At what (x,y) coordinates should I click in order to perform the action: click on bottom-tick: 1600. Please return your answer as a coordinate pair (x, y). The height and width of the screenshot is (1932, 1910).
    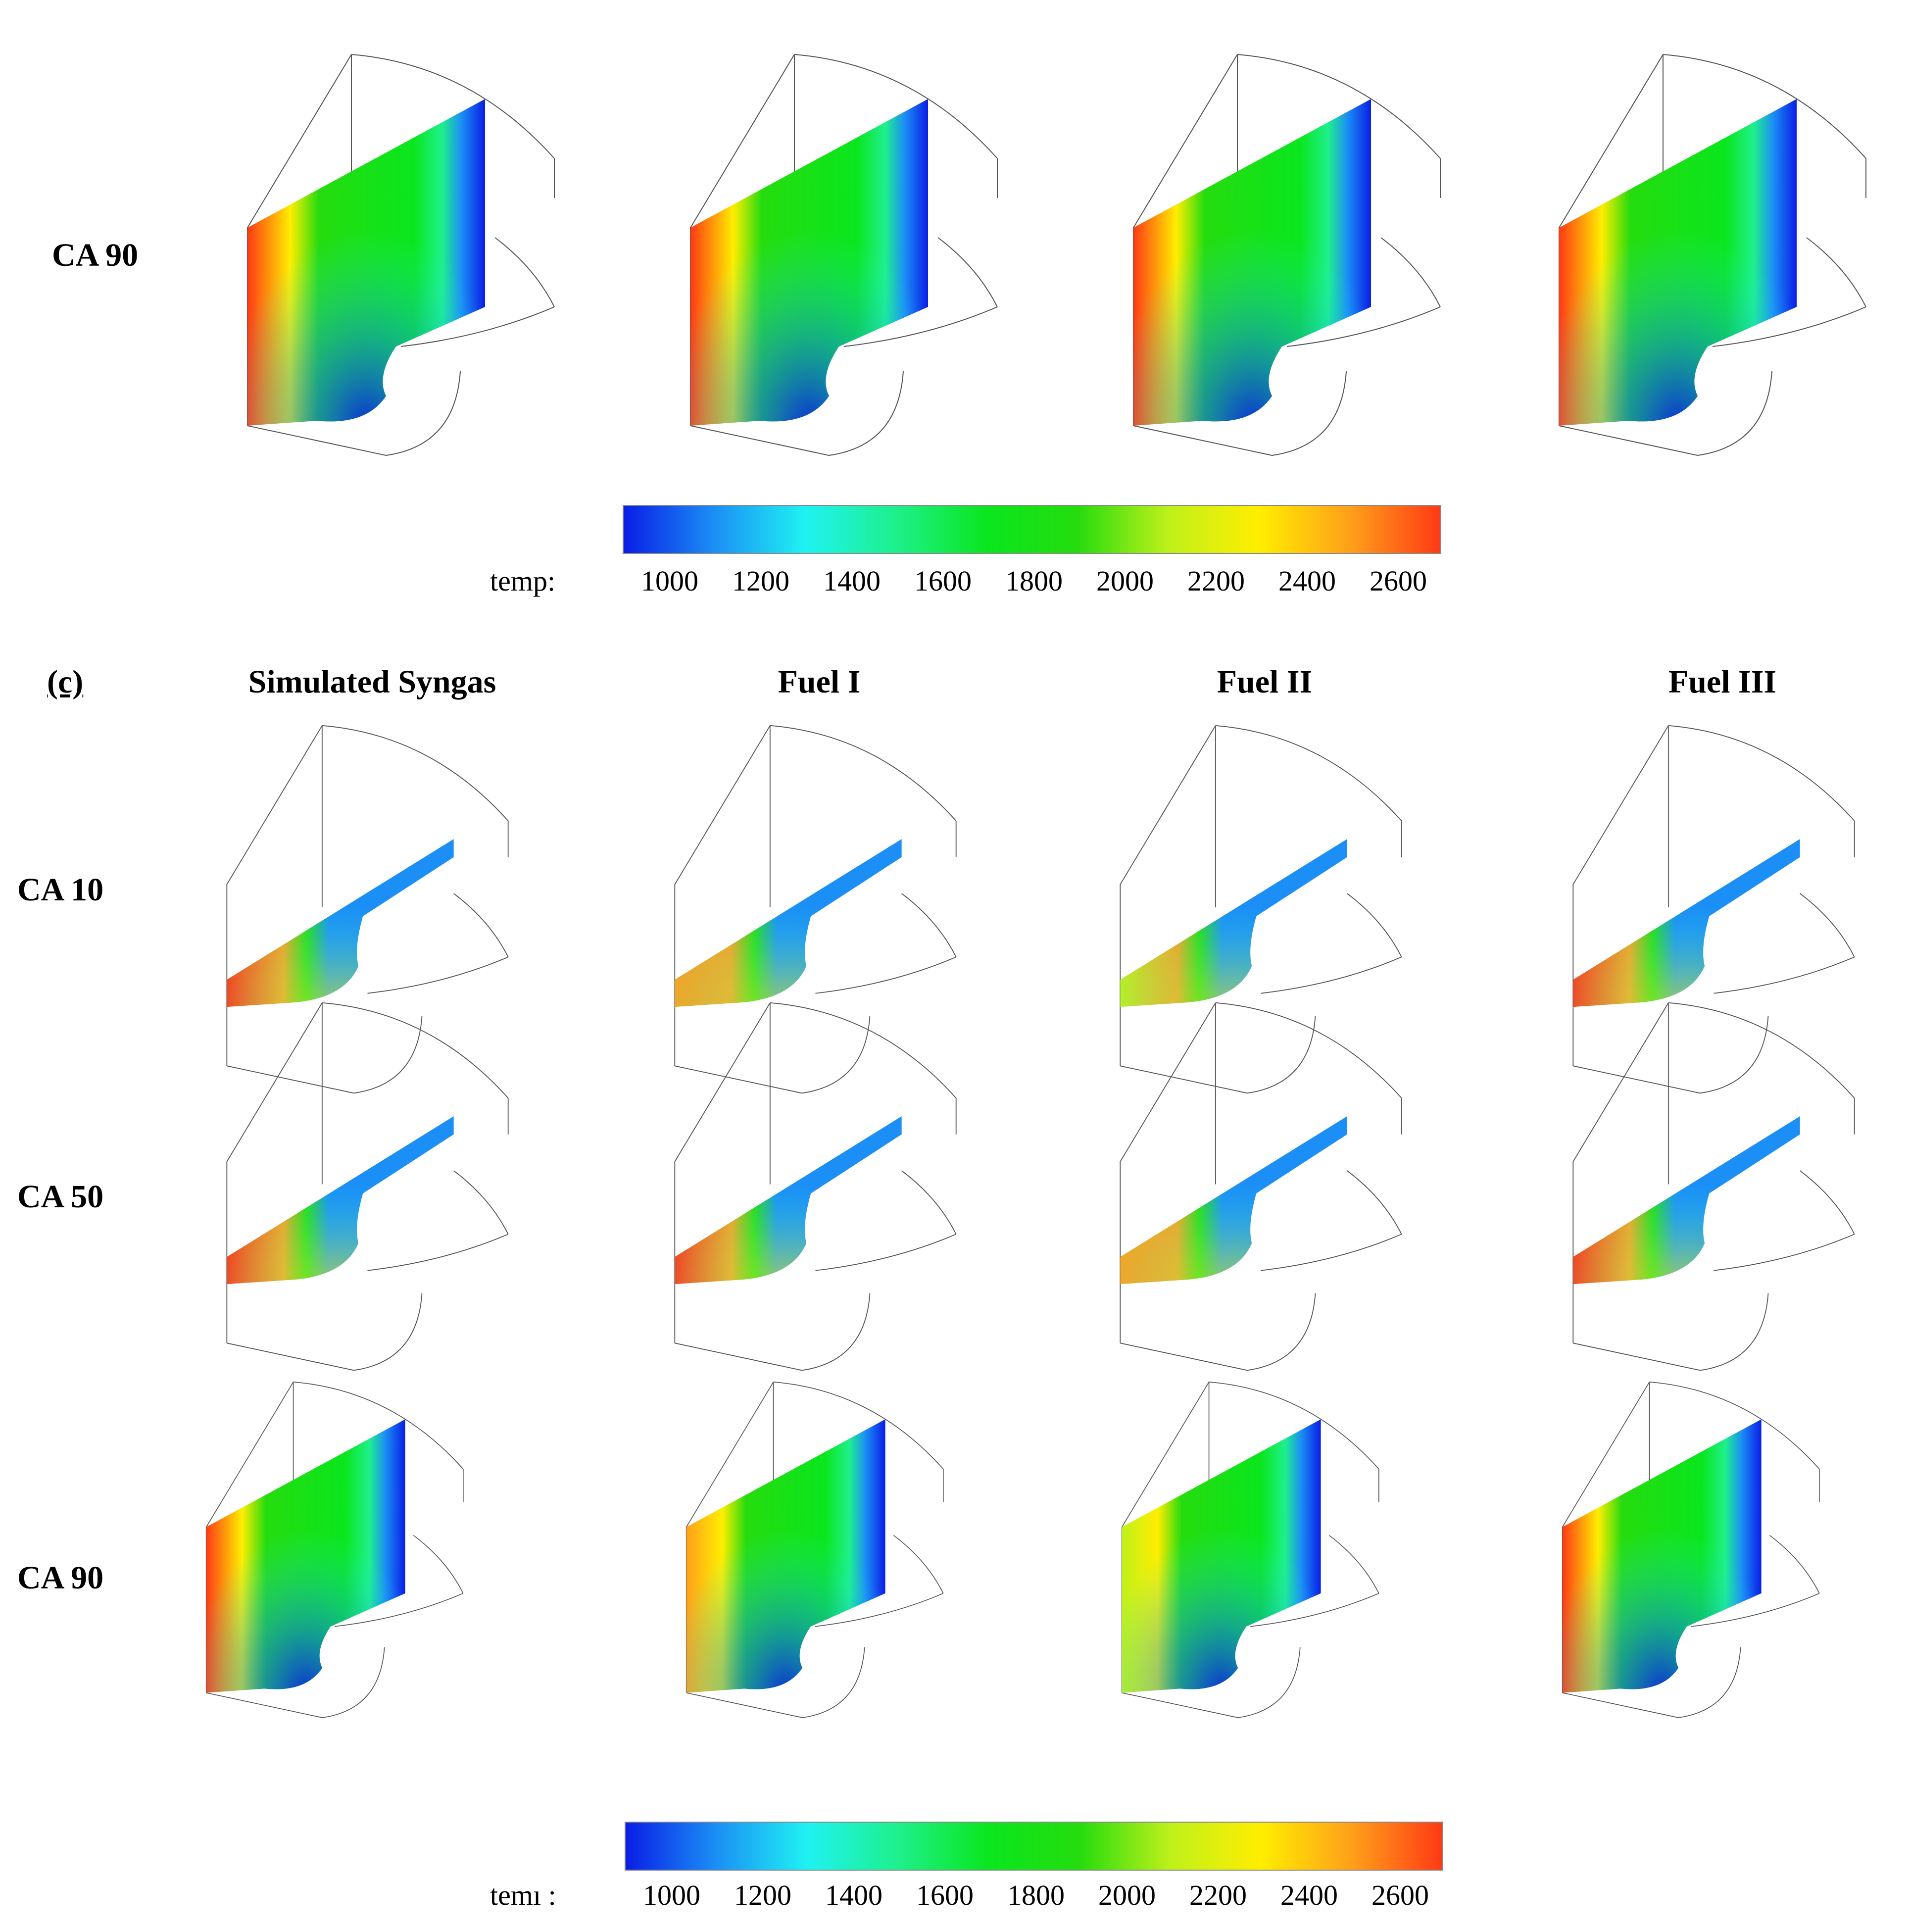
    Looking at the image, I should click on (945, 1895).